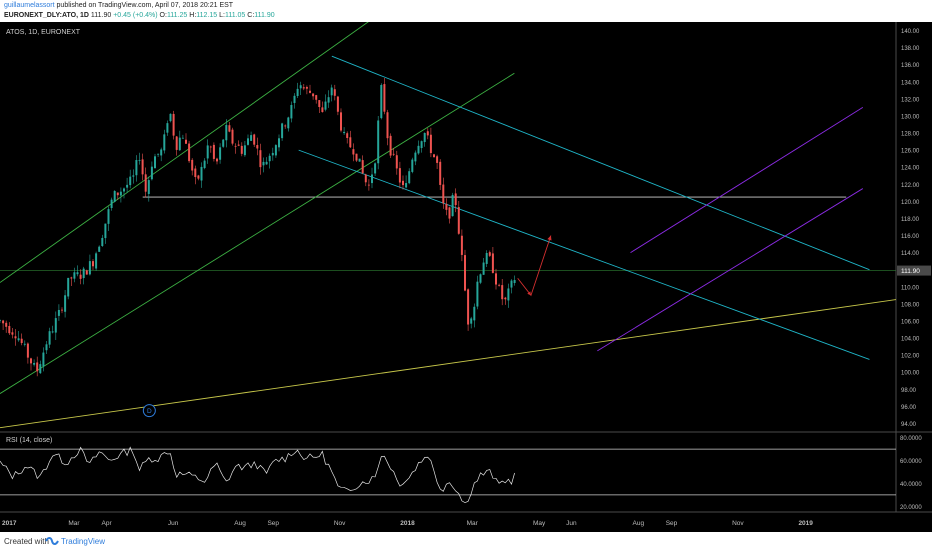 The width and height of the screenshot is (932, 550). What do you see at coordinates (83, 541) in the screenshot?
I see `tradingview-brand: TradingView` at bounding box center [83, 541].